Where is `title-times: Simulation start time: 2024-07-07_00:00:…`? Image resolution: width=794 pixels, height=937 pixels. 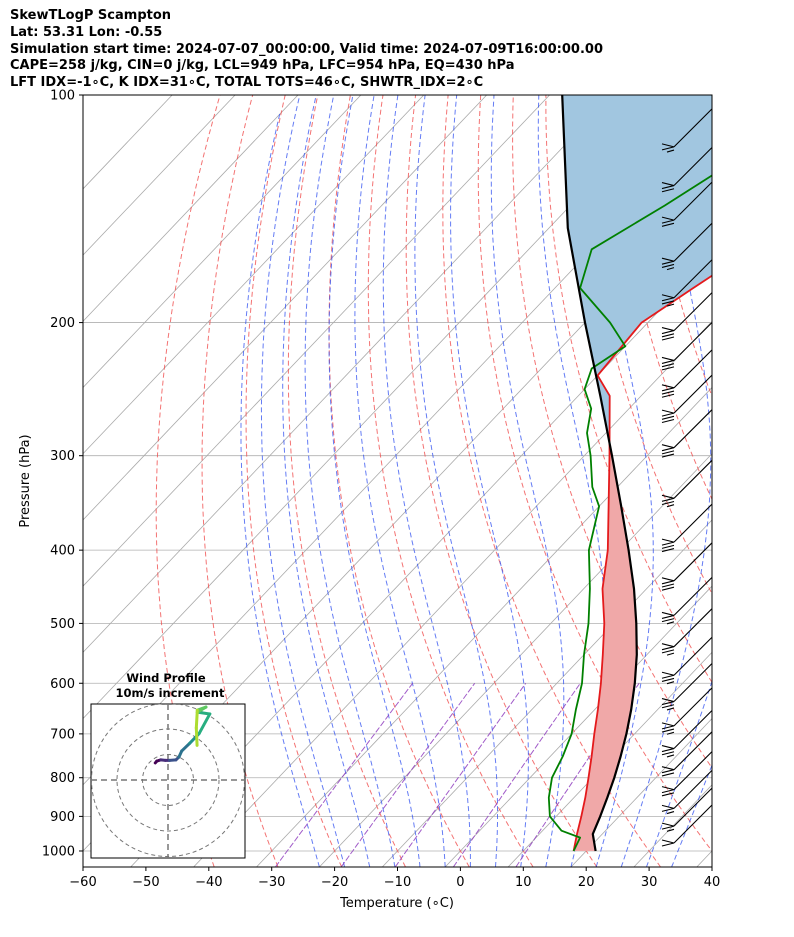
title-times: Simulation start time: 2024-07-07_00:00:… is located at coordinates (306, 49).